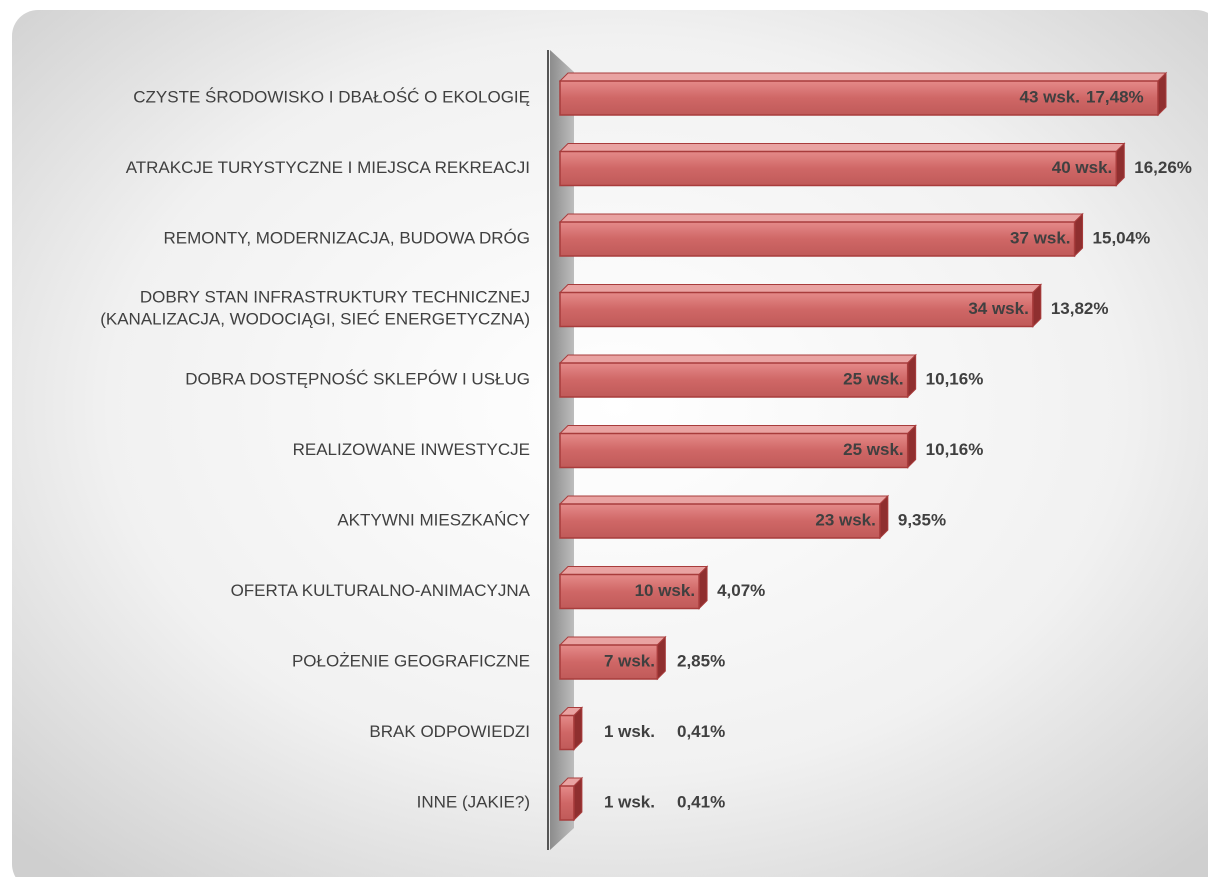 The height and width of the screenshot is (877, 1208). Describe the element at coordinates (1115, 96) in the screenshot. I see `share-label: 17,48%` at that location.